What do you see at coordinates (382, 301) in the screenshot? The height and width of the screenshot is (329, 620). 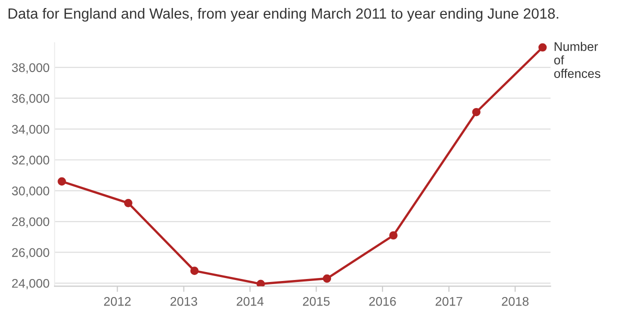 I see `x-tick-label: 2016` at bounding box center [382, 301].